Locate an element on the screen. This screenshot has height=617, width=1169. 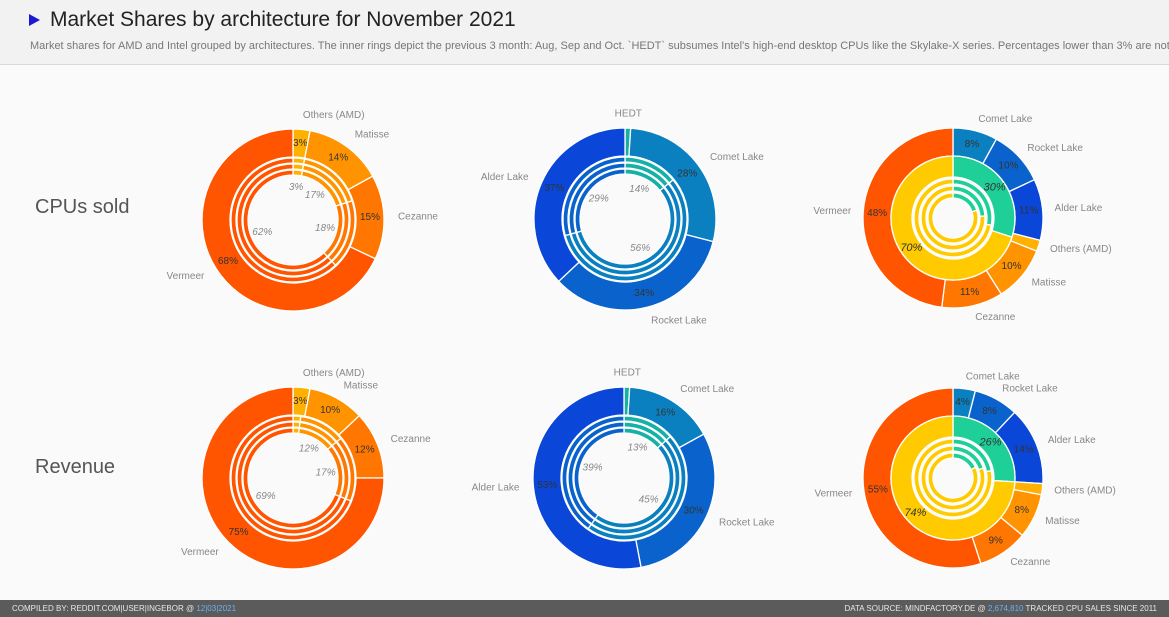
percent-label: 16% is located at coordinates (665, 413).